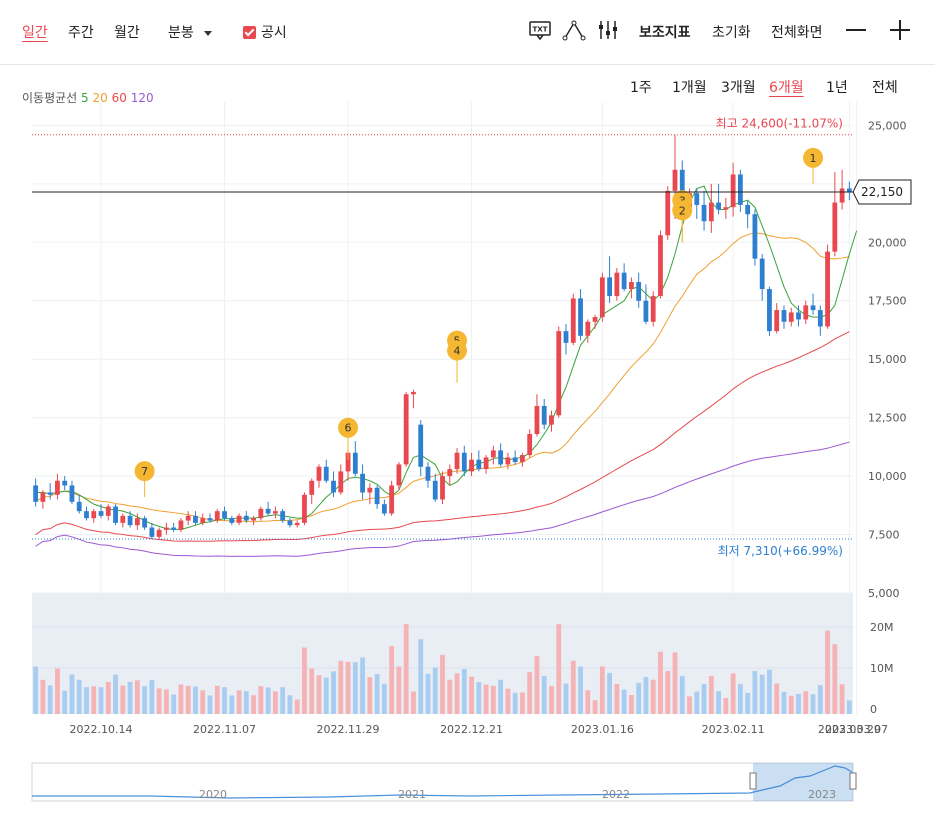 The height and width of the screenshot is (822, 935). What do you see at coordinates (882, 668) in the screenshot?
I see `volume-axis: 20M 10M 0` at bounding box center [882, 668].